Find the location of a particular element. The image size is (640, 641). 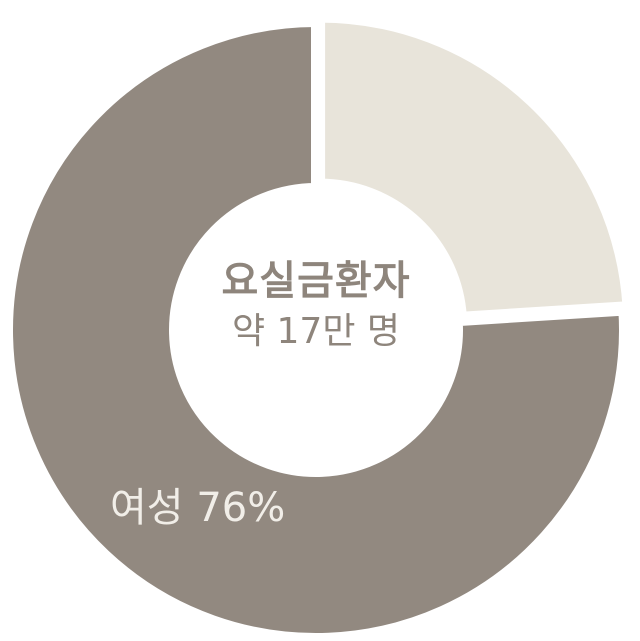

center-title: 요실금환자 is located at coordinates (316, 281).